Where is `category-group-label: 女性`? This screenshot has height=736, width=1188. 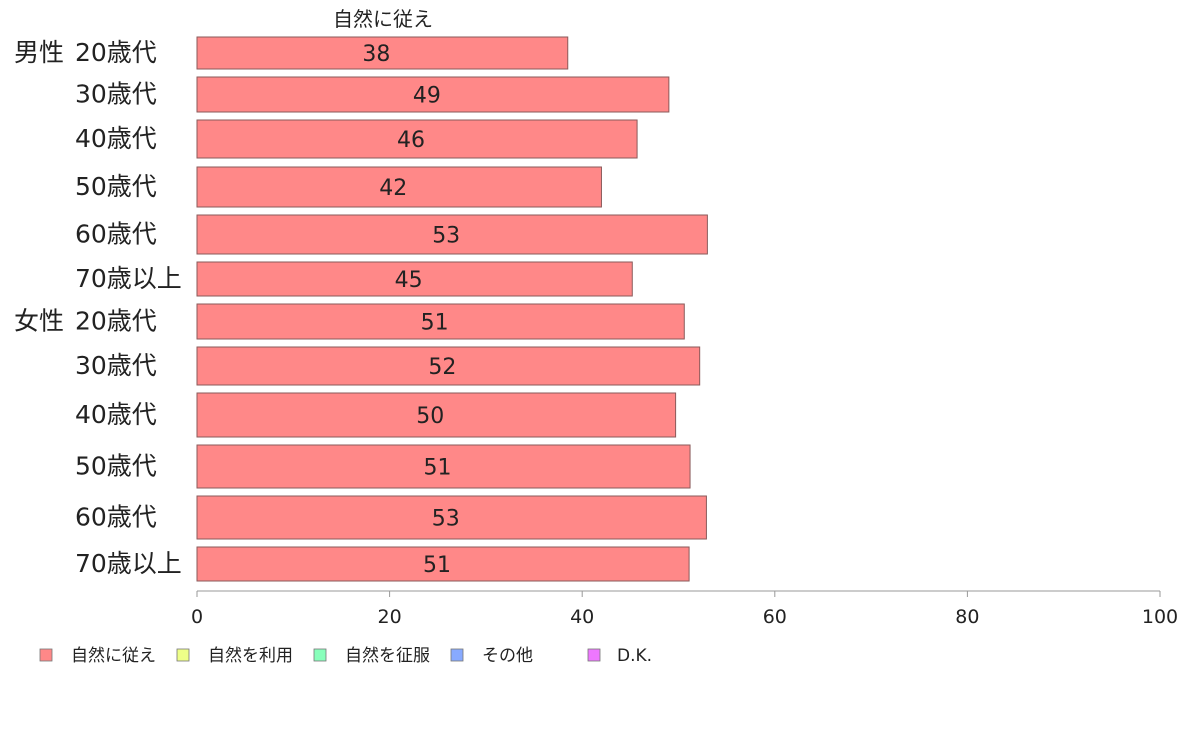
category-group-label: 女性 is located at coordinates (39, 321).